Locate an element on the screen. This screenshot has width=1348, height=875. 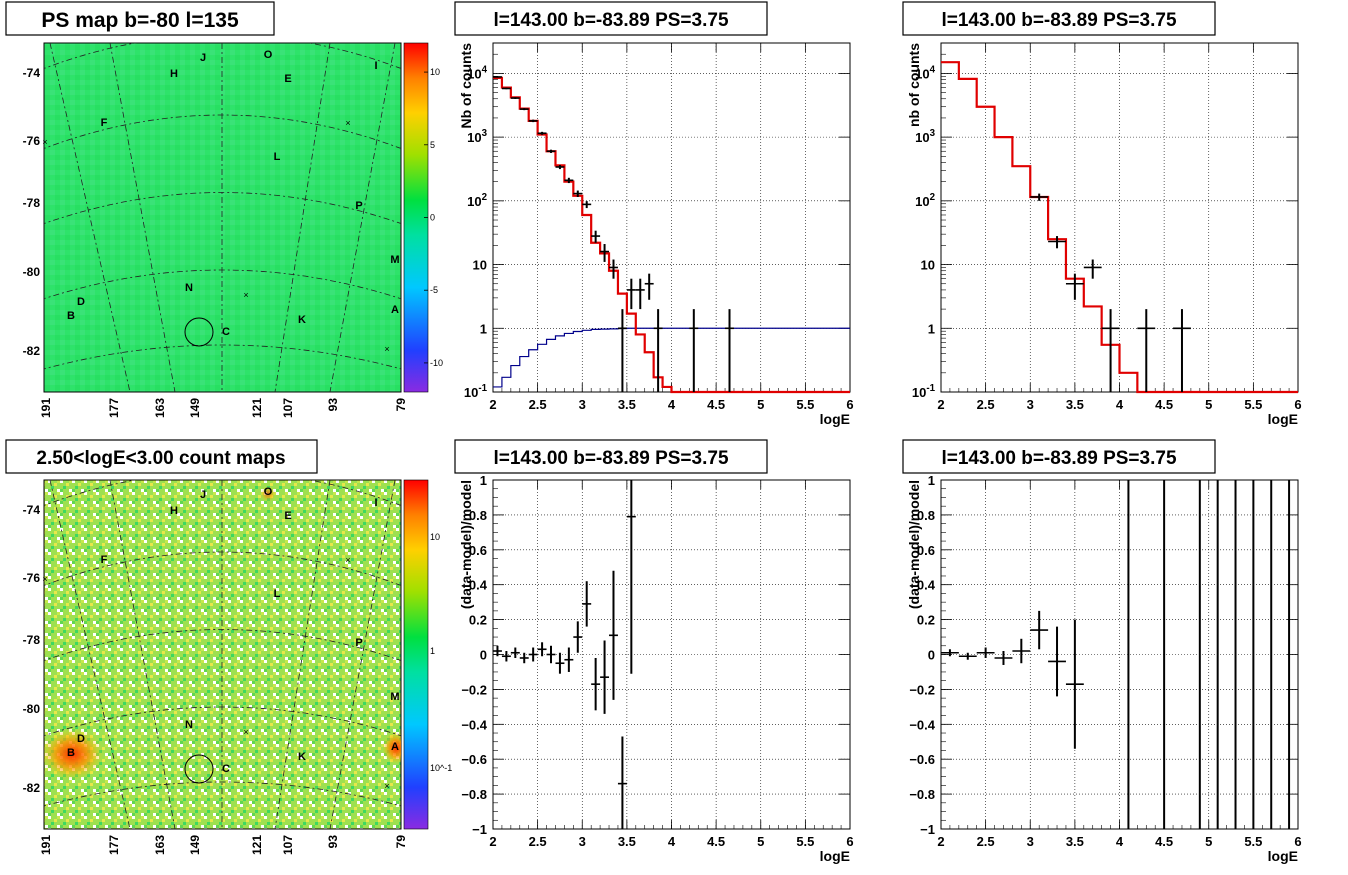
colorbar-tick-labels: 10 5 0 -5 -10 is located at coordinates (433, 217).